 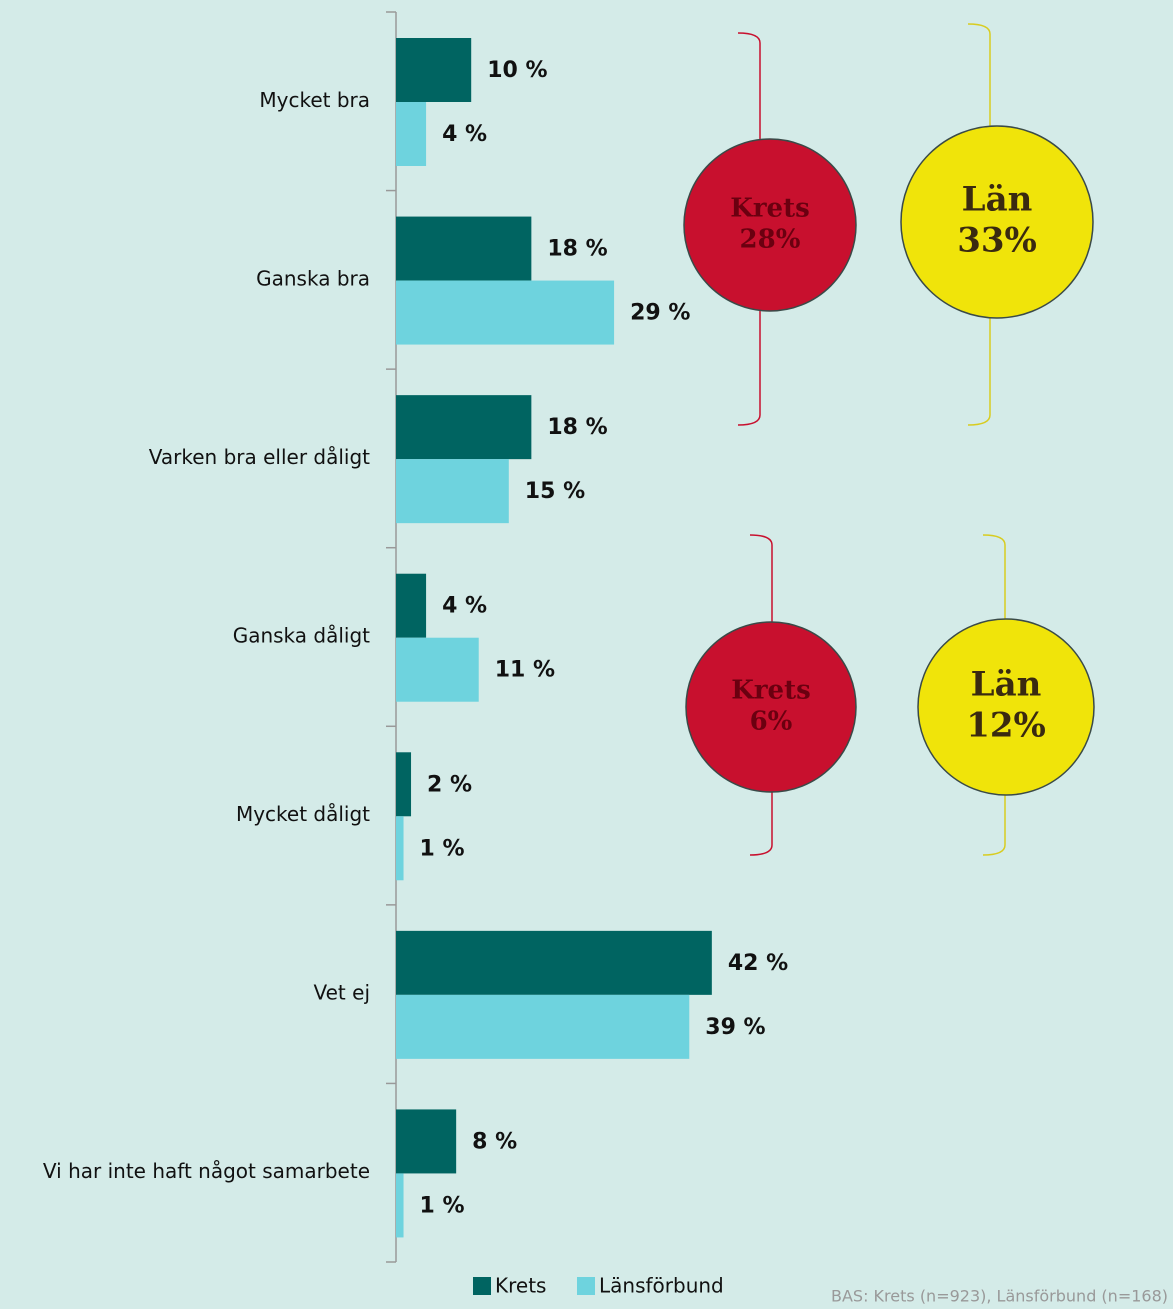 What do you see at coordinates (660, 313) in the screenshot?
I see `value-label: 29 %` at bounding box center [660, 313].